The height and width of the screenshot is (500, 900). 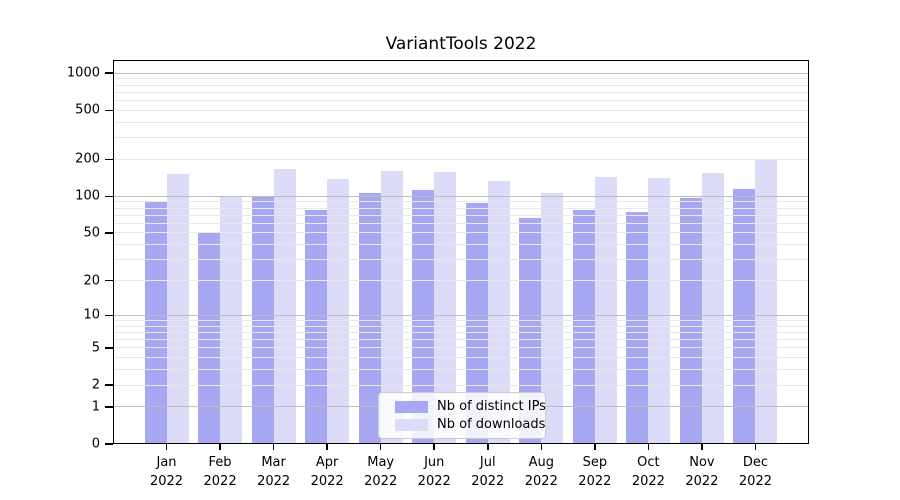 I want to click on x-tick-label-sep: Sep 2022, so click(x=594, y=473).